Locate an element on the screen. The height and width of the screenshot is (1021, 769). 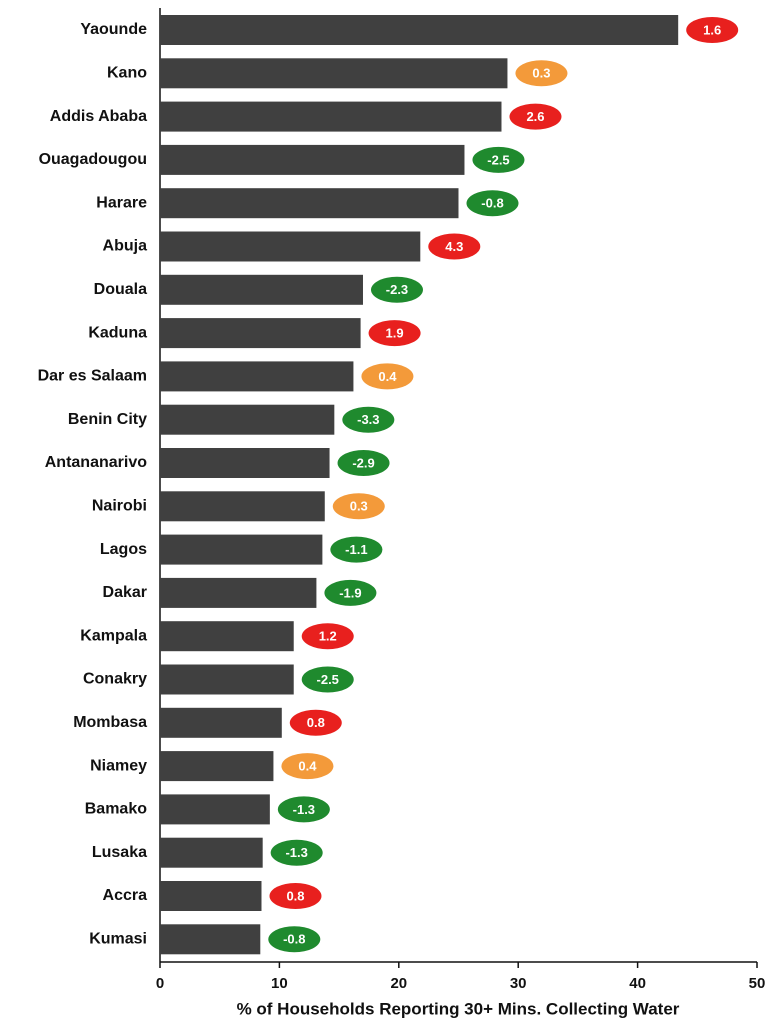
category-label: Lagos is located at coordinates (123, 549).